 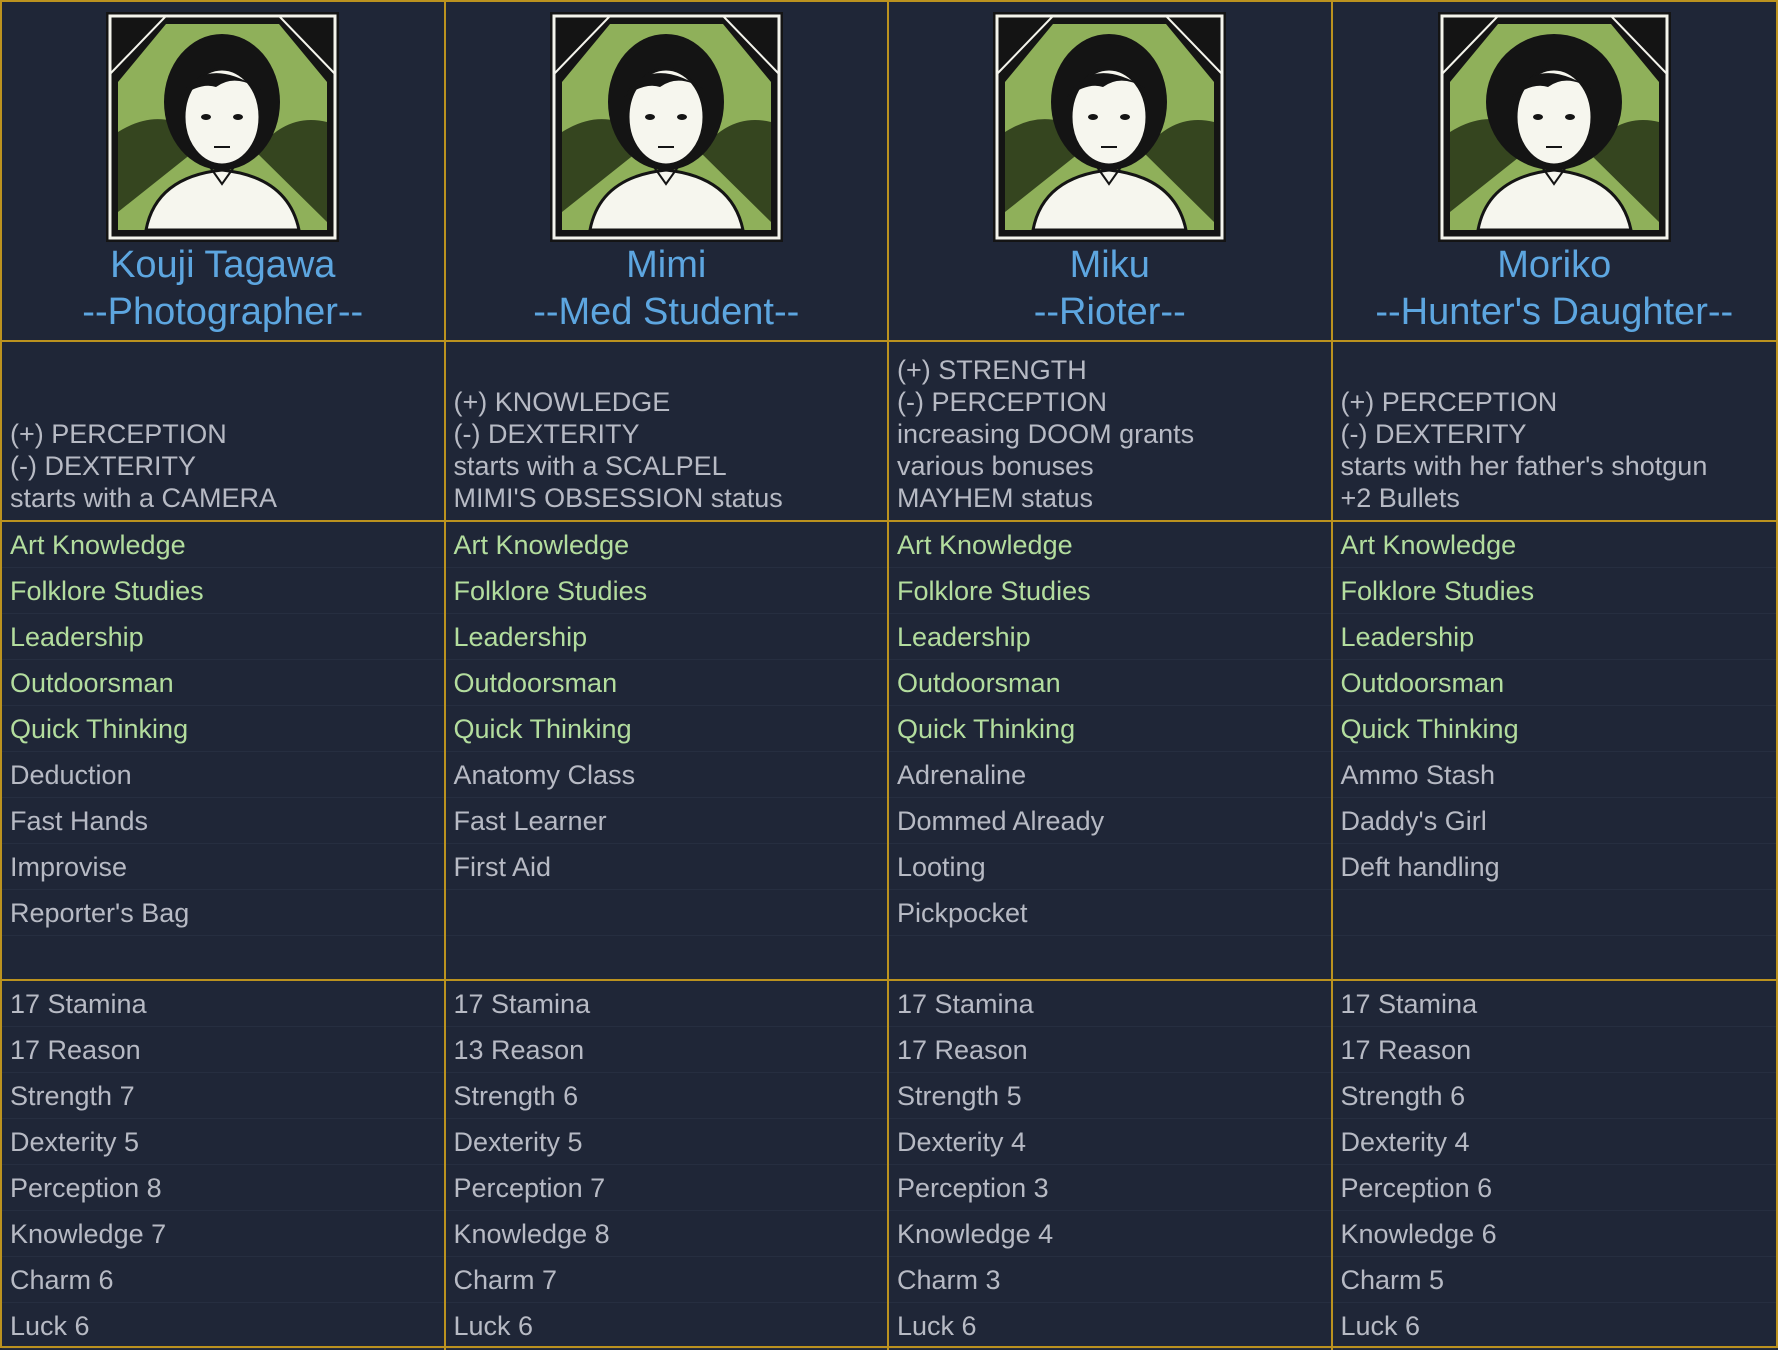 I want to click on stat-row: Perception 8, so click(x=223, y=1188).